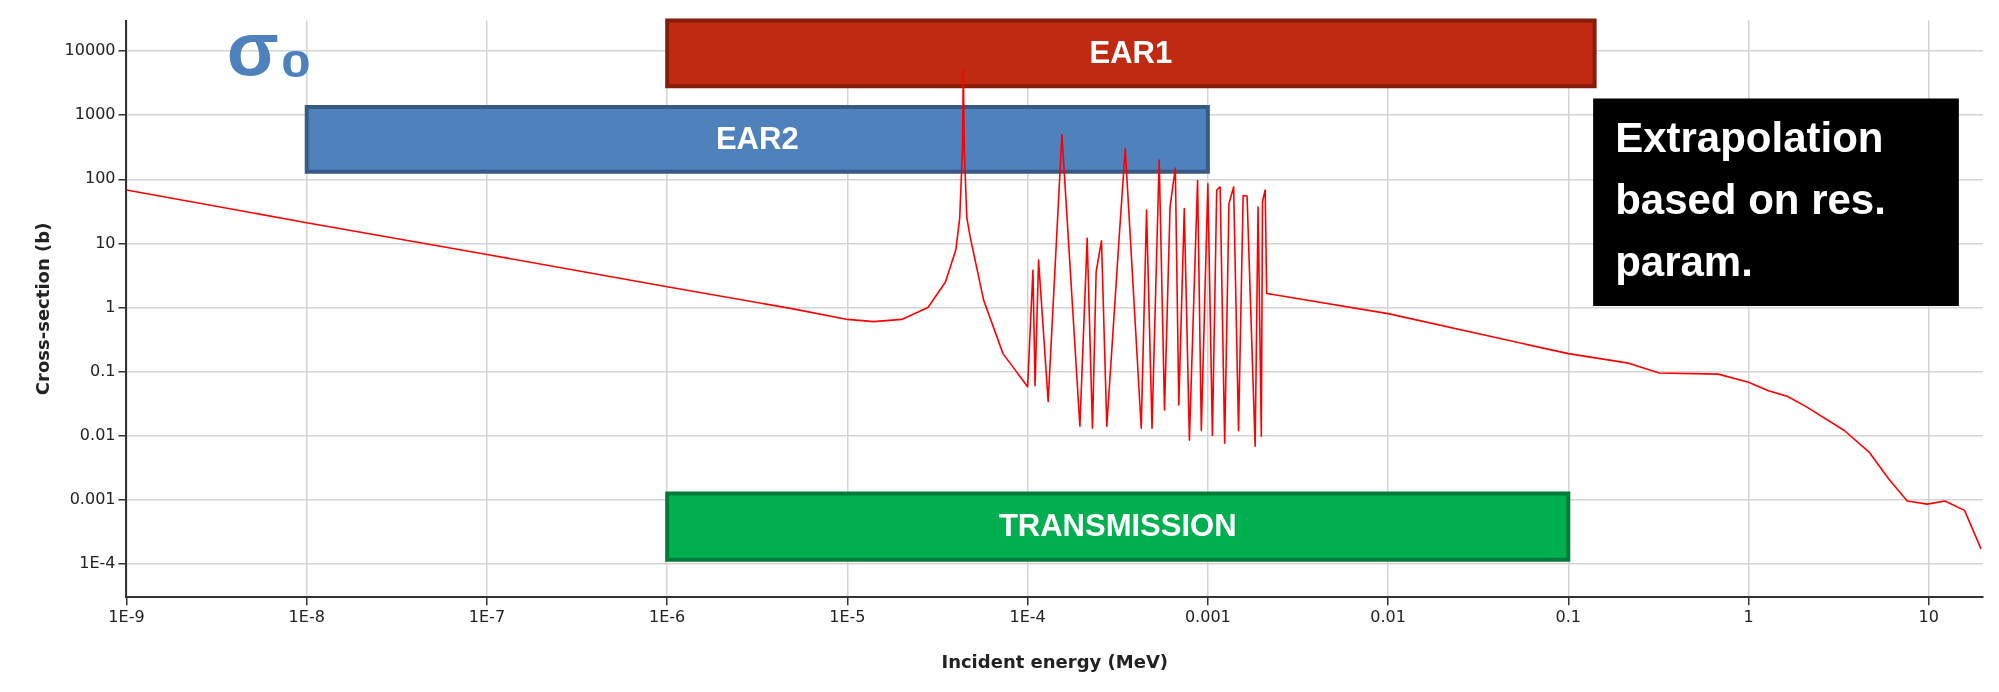 The width and height of the screenshot is (1999, 692). What do you see at coordinates (43, 309) in the screenshot?
I see `y-axis-title: Cross-section (b)` at bounding box center [43, 309].